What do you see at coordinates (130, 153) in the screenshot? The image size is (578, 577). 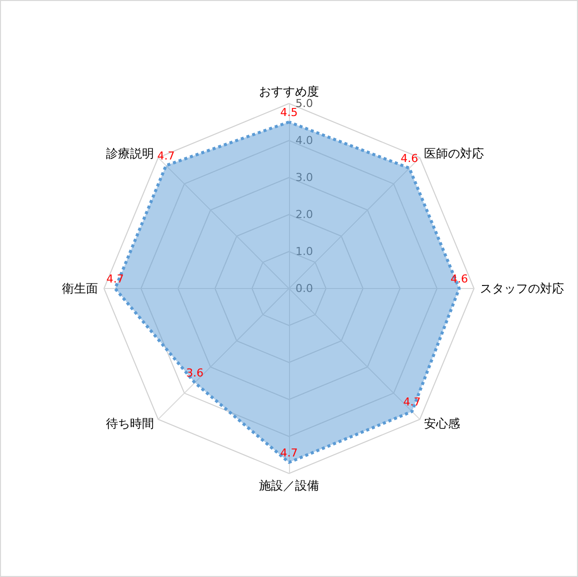 I see `spoke-label: 診療説明` at bounding box center [130, 153].